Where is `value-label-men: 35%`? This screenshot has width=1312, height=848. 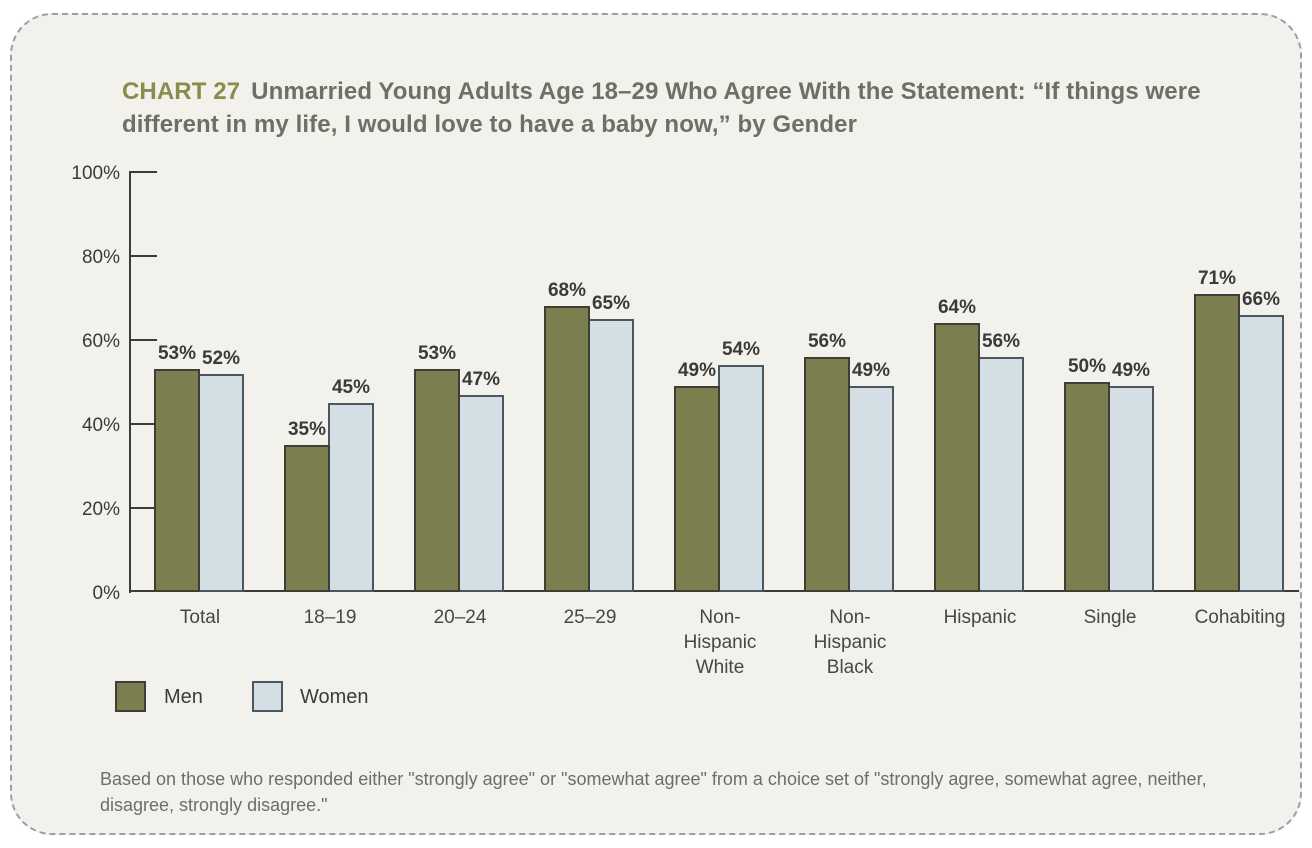
value-label-men: 35% is located at coordinates (307, 429).